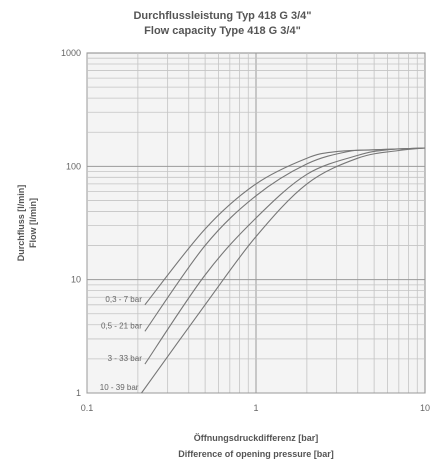  Describe the element at coordinates (425, 408) in the screenshot. I see `x-tick-label: 10` at that location.